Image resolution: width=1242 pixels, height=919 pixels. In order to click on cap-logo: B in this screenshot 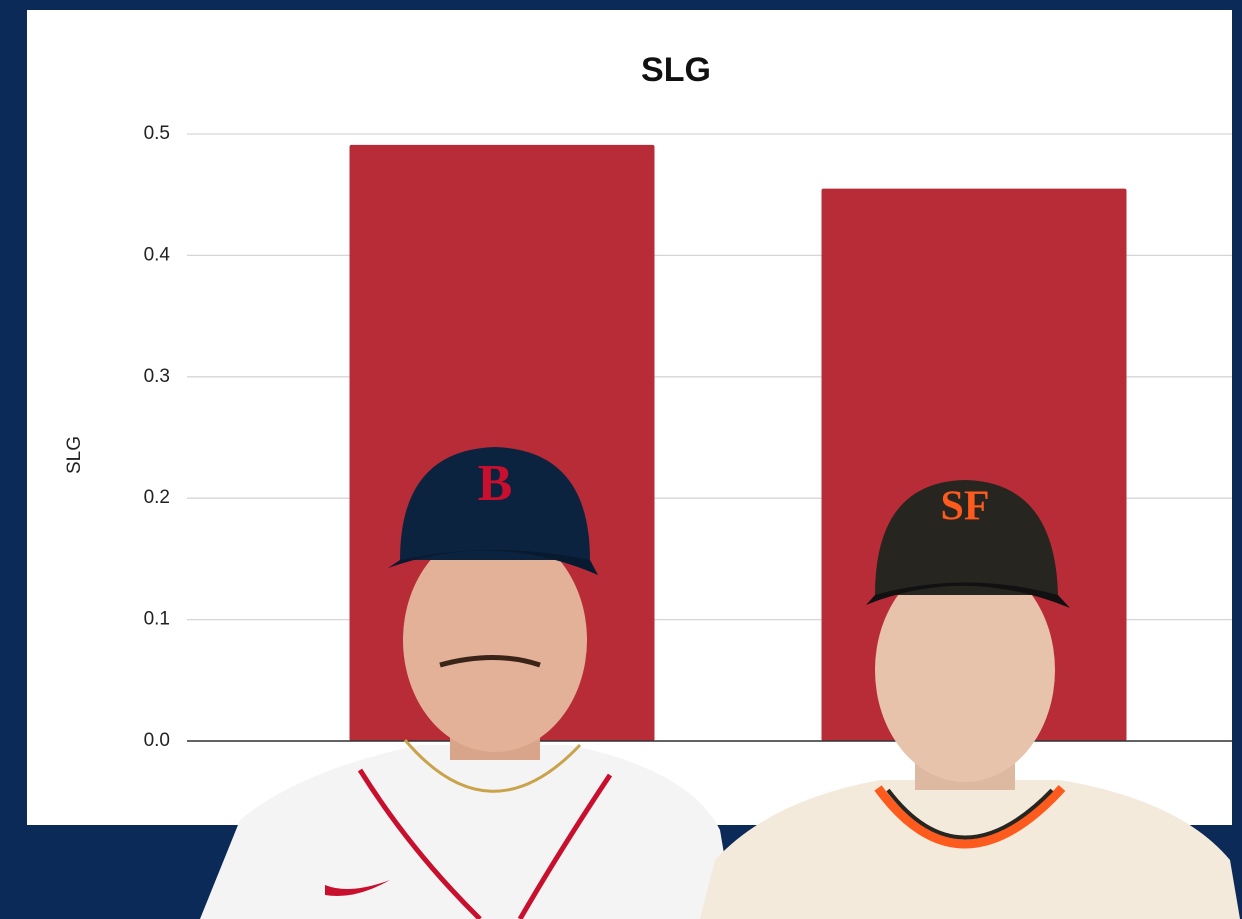, I will do `click(495, 483)`.